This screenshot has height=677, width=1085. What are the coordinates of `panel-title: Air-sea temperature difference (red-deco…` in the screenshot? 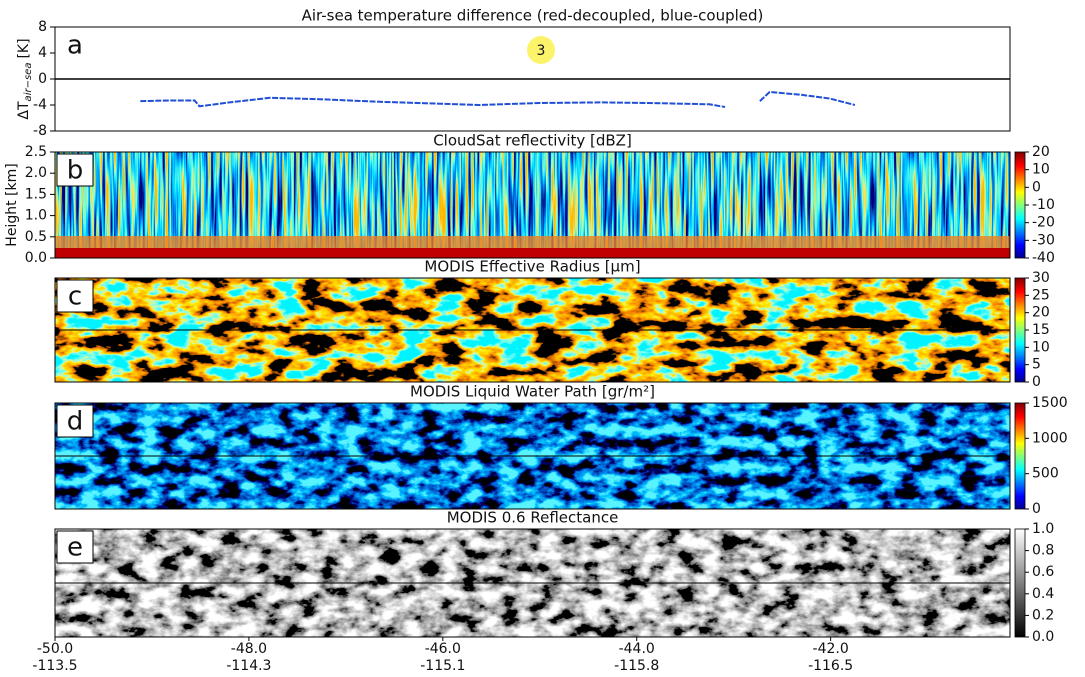 It's located at (533, 16).